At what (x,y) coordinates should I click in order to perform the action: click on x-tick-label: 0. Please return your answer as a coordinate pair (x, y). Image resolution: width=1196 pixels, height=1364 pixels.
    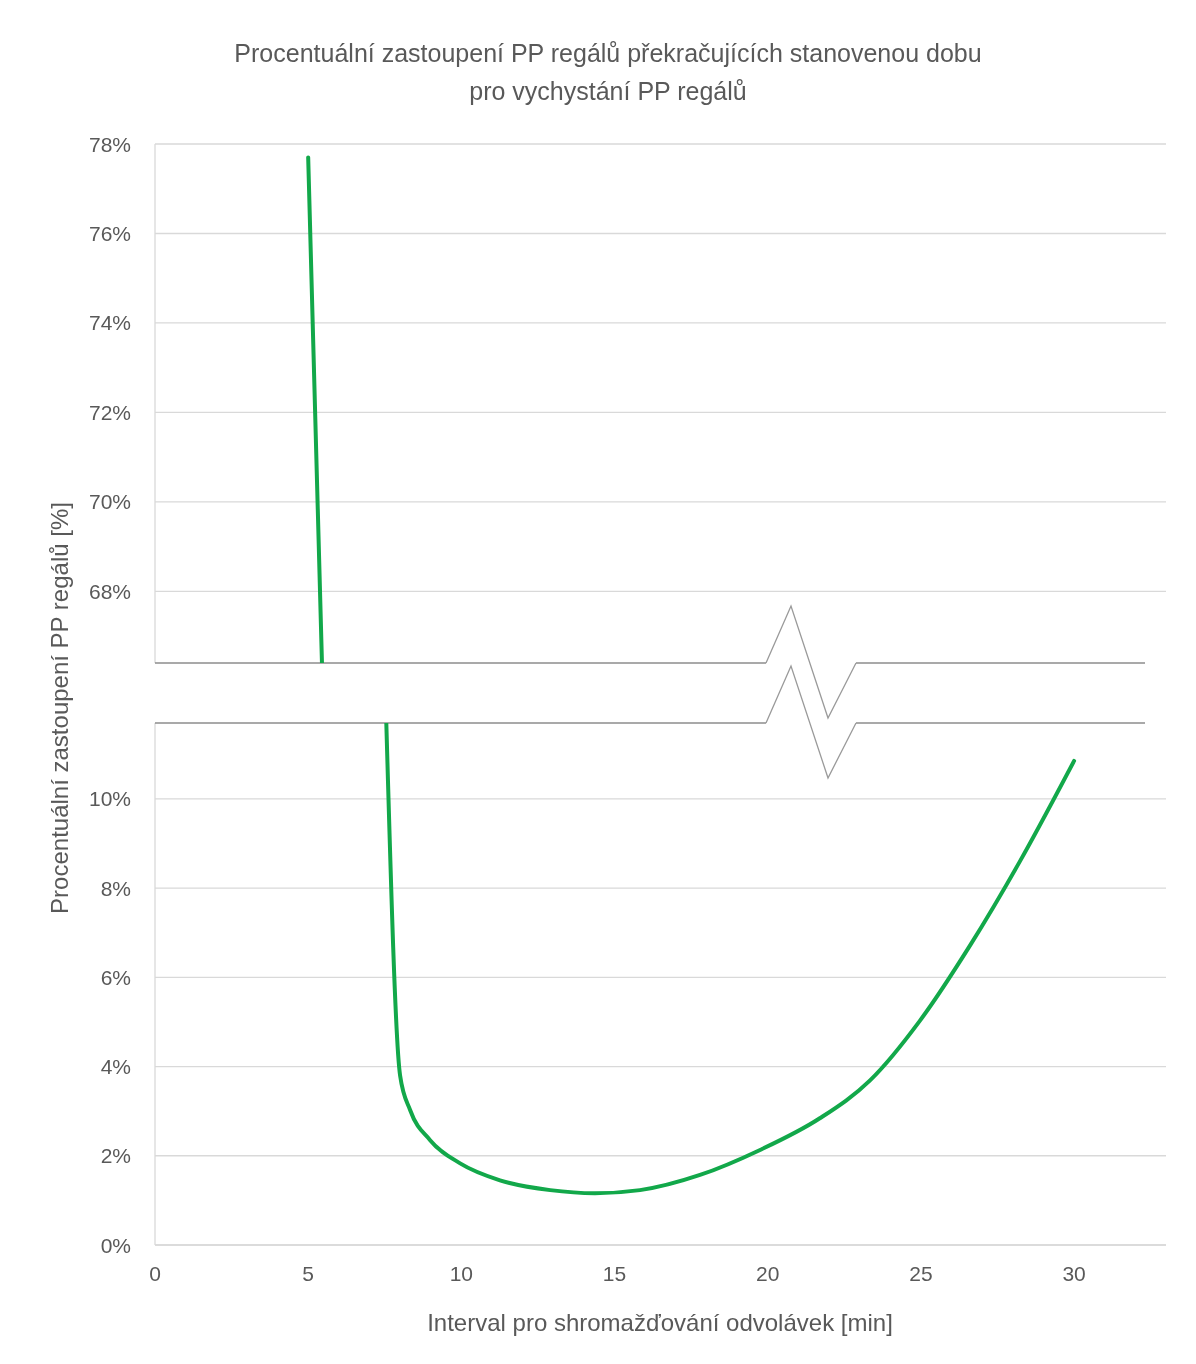
    Looking at the image, I should click on (155, 1273).